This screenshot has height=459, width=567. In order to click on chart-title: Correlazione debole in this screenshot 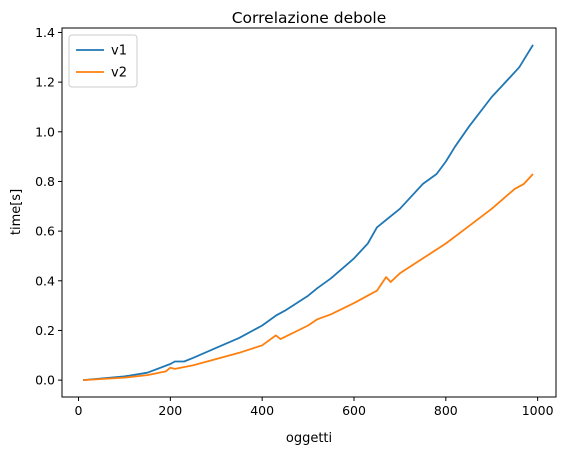, I will do `click(309, 18)`.